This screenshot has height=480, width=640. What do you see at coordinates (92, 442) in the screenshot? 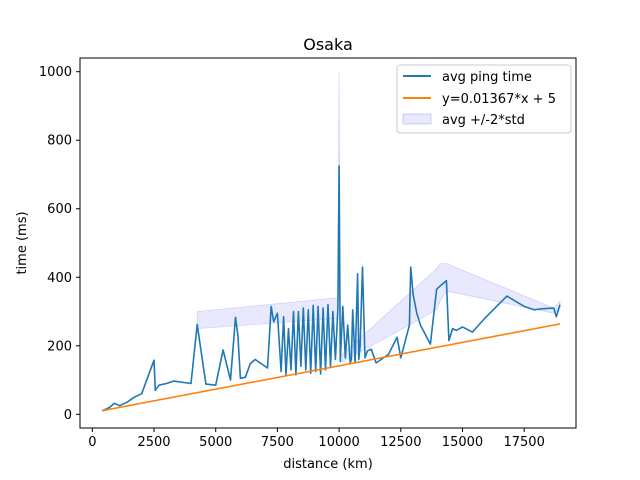
I see `x-tick-label: 0` at bounding box center [92, 442].